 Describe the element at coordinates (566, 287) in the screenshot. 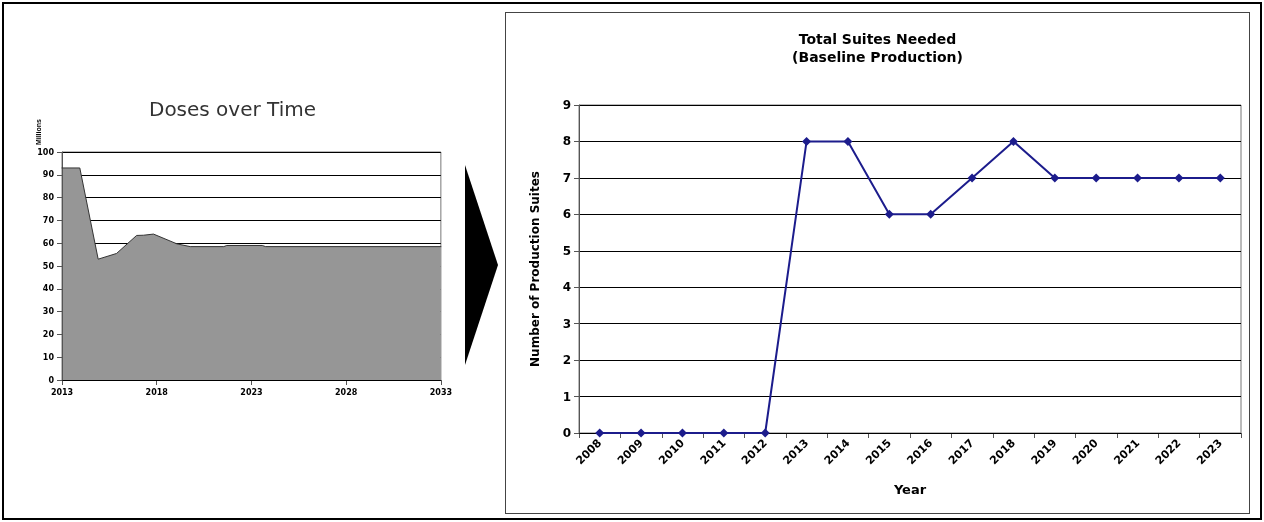

I see `y-tick-label: 4` at that location.